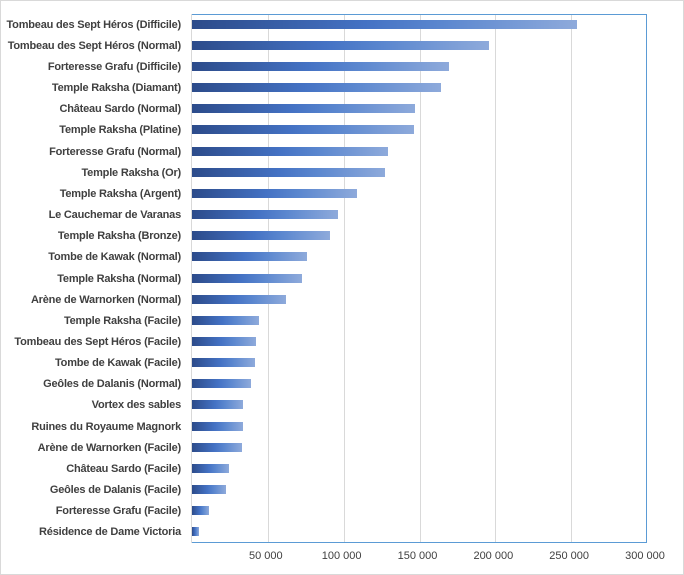 The image size is (684, 575). I want to click on bar-row: Temple Raksha (Platine), so click(342, 130).